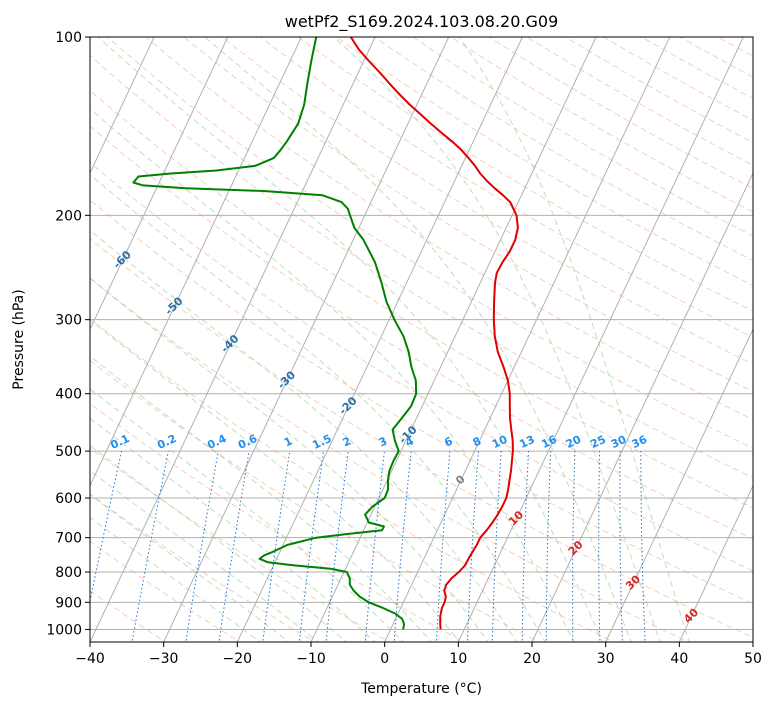 The image size is (775, 708). What do you see at coordinates (247, 442) in the screenshot?
I see `mixing-ratio-label: 0.6` at bounding box center [247, 442].